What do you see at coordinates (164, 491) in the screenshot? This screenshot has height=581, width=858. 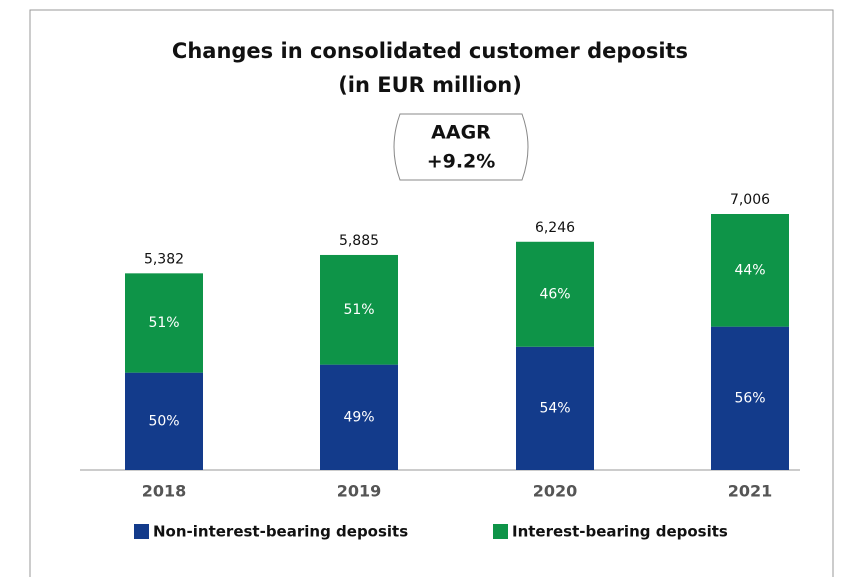 I see `x-tick-label: 2018` at bounding box center [164, 491].